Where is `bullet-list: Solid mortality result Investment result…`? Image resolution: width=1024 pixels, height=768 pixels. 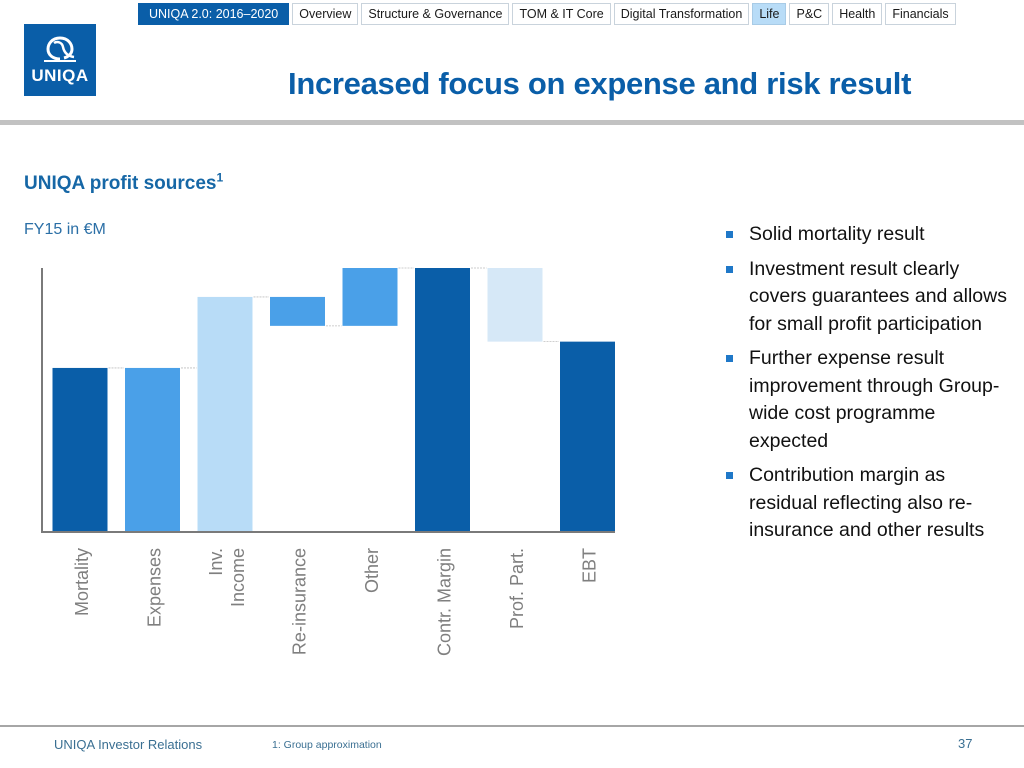
bullet-list: Solid mortality result Investment result… is located at coordinates (869, 386).